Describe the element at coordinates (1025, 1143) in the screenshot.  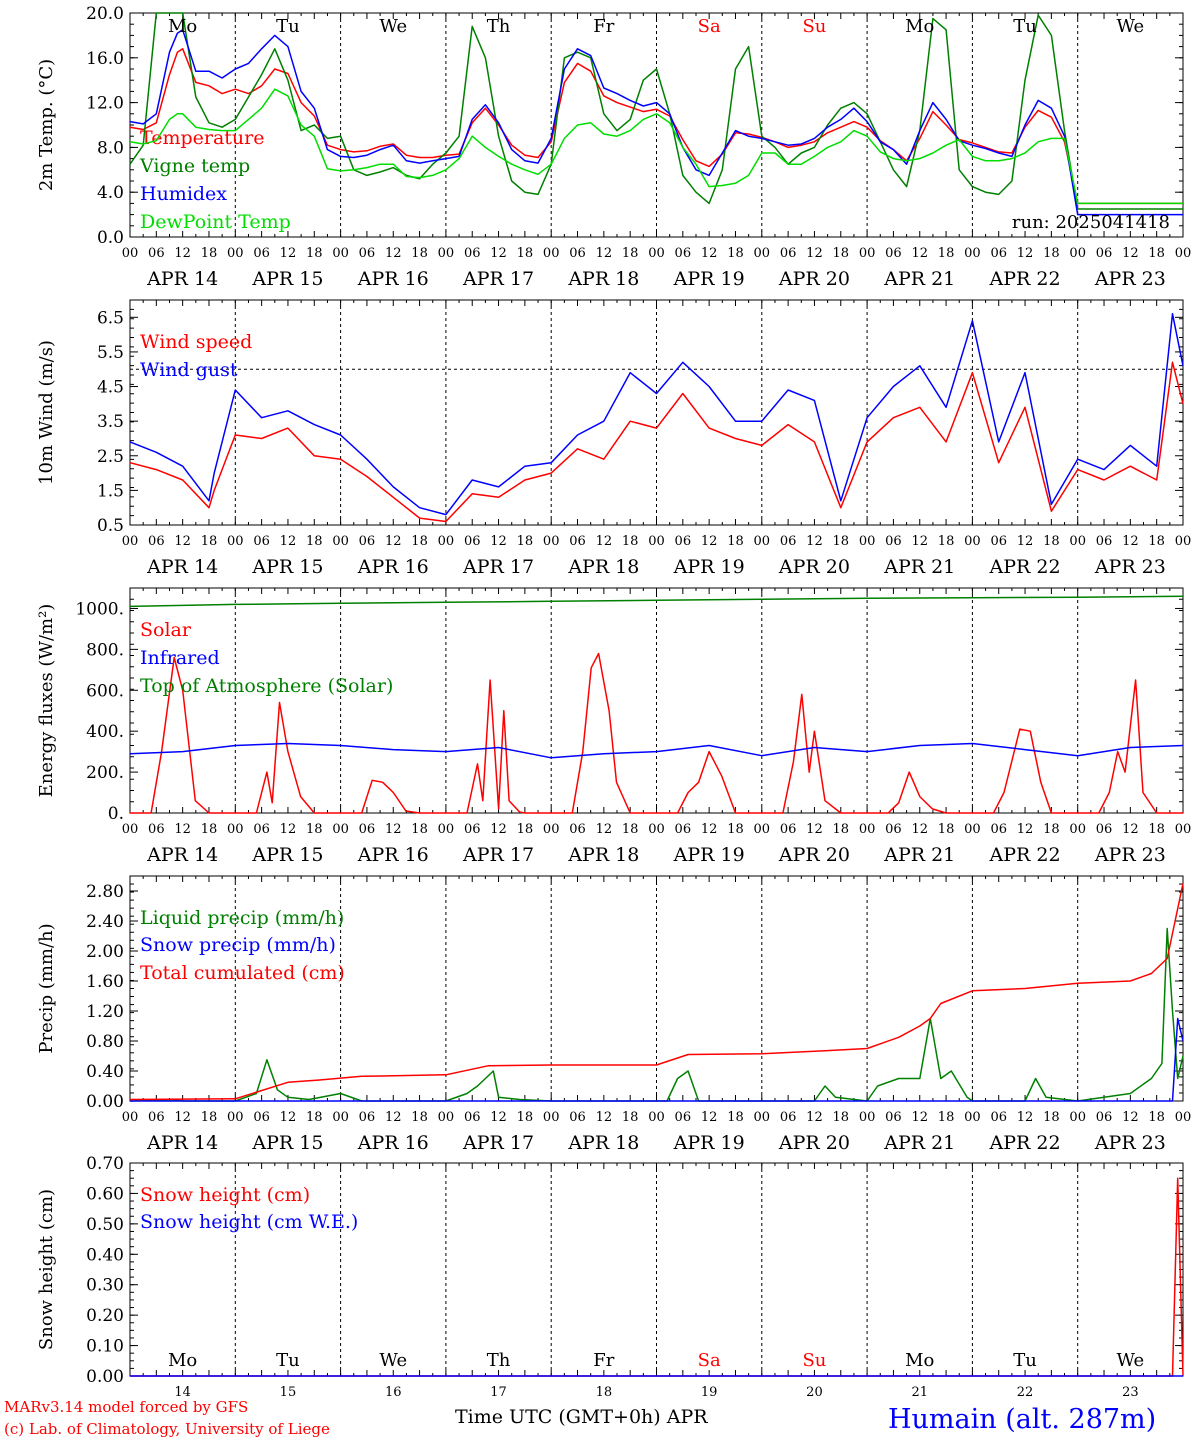
I see `date-label: APR 22` at that location.